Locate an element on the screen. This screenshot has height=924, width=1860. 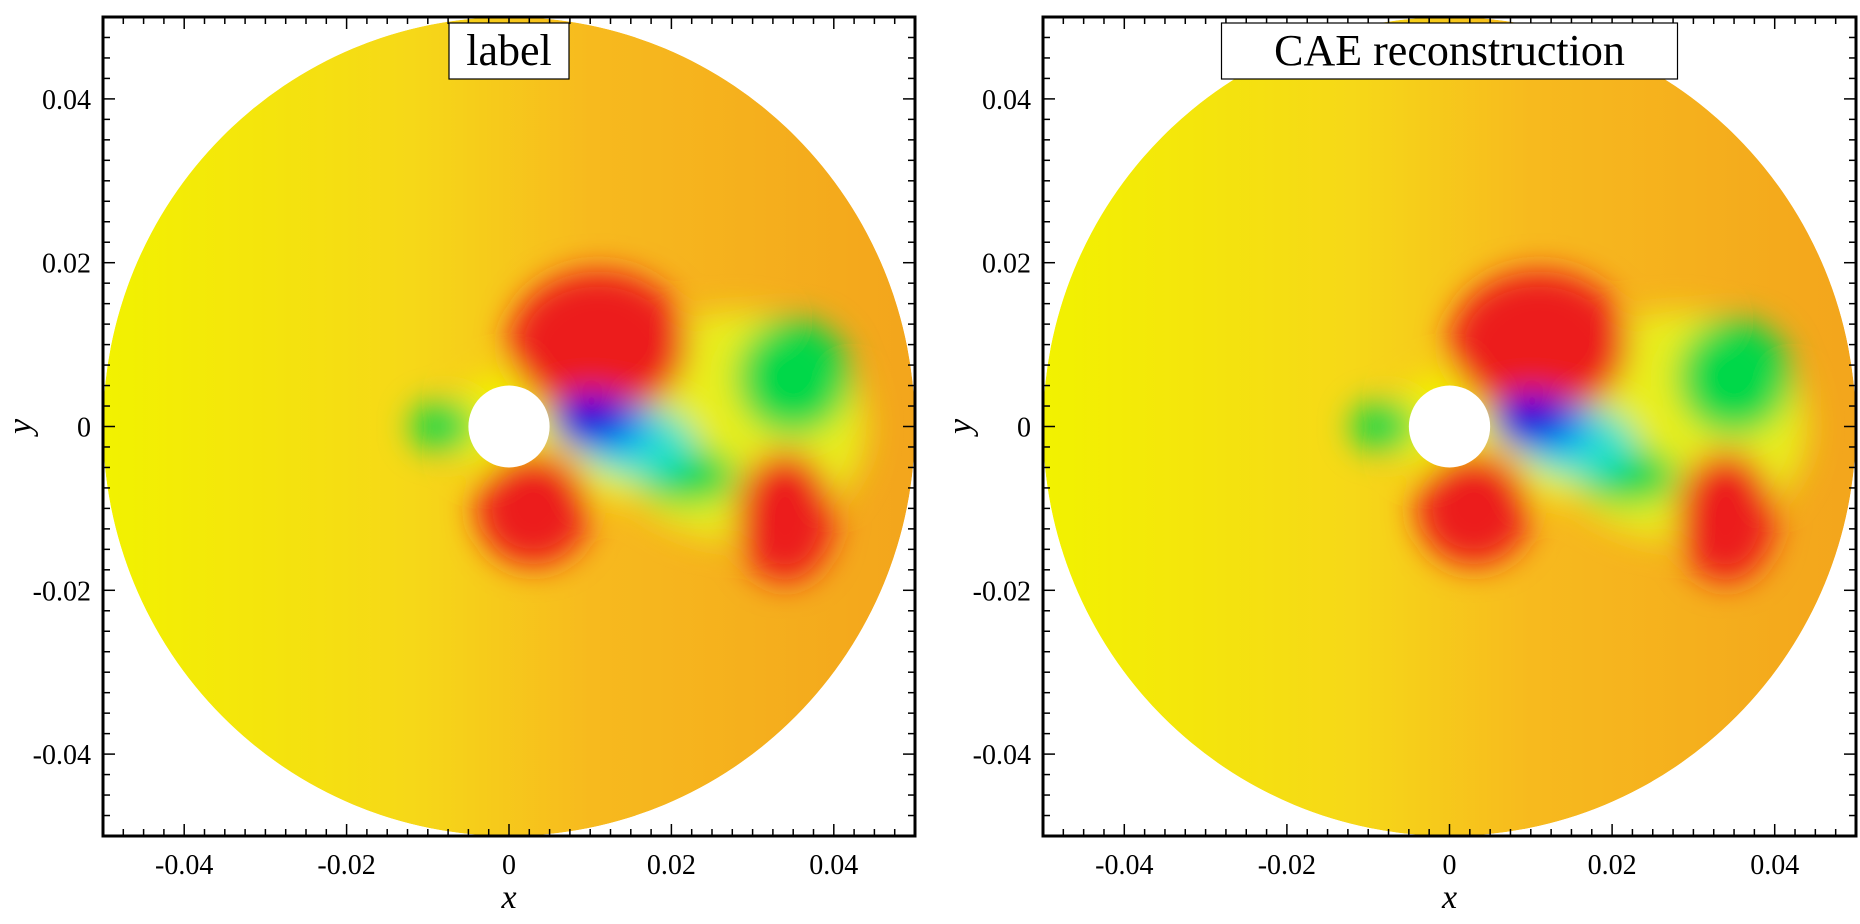
panel-title: CAE reconstruction is located at coordinates (1449, 50).